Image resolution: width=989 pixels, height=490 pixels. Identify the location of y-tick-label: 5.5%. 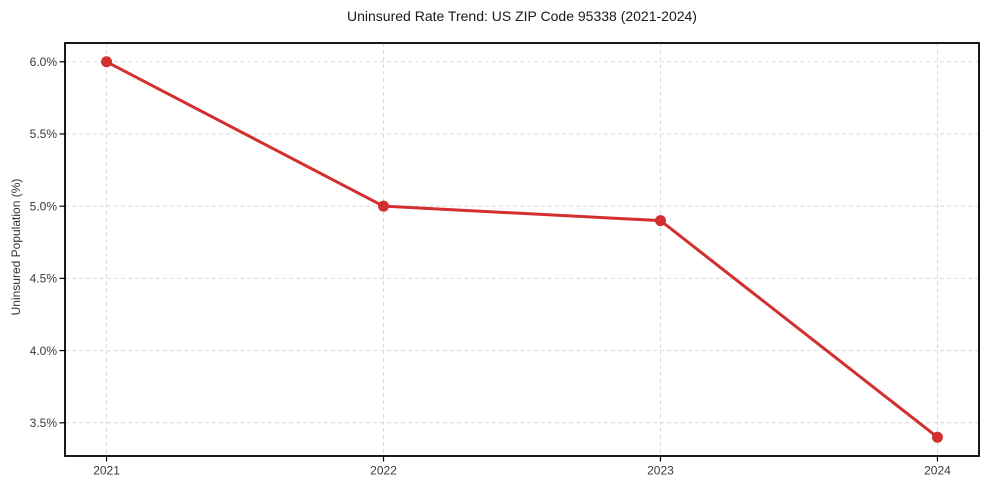
(44, 134).